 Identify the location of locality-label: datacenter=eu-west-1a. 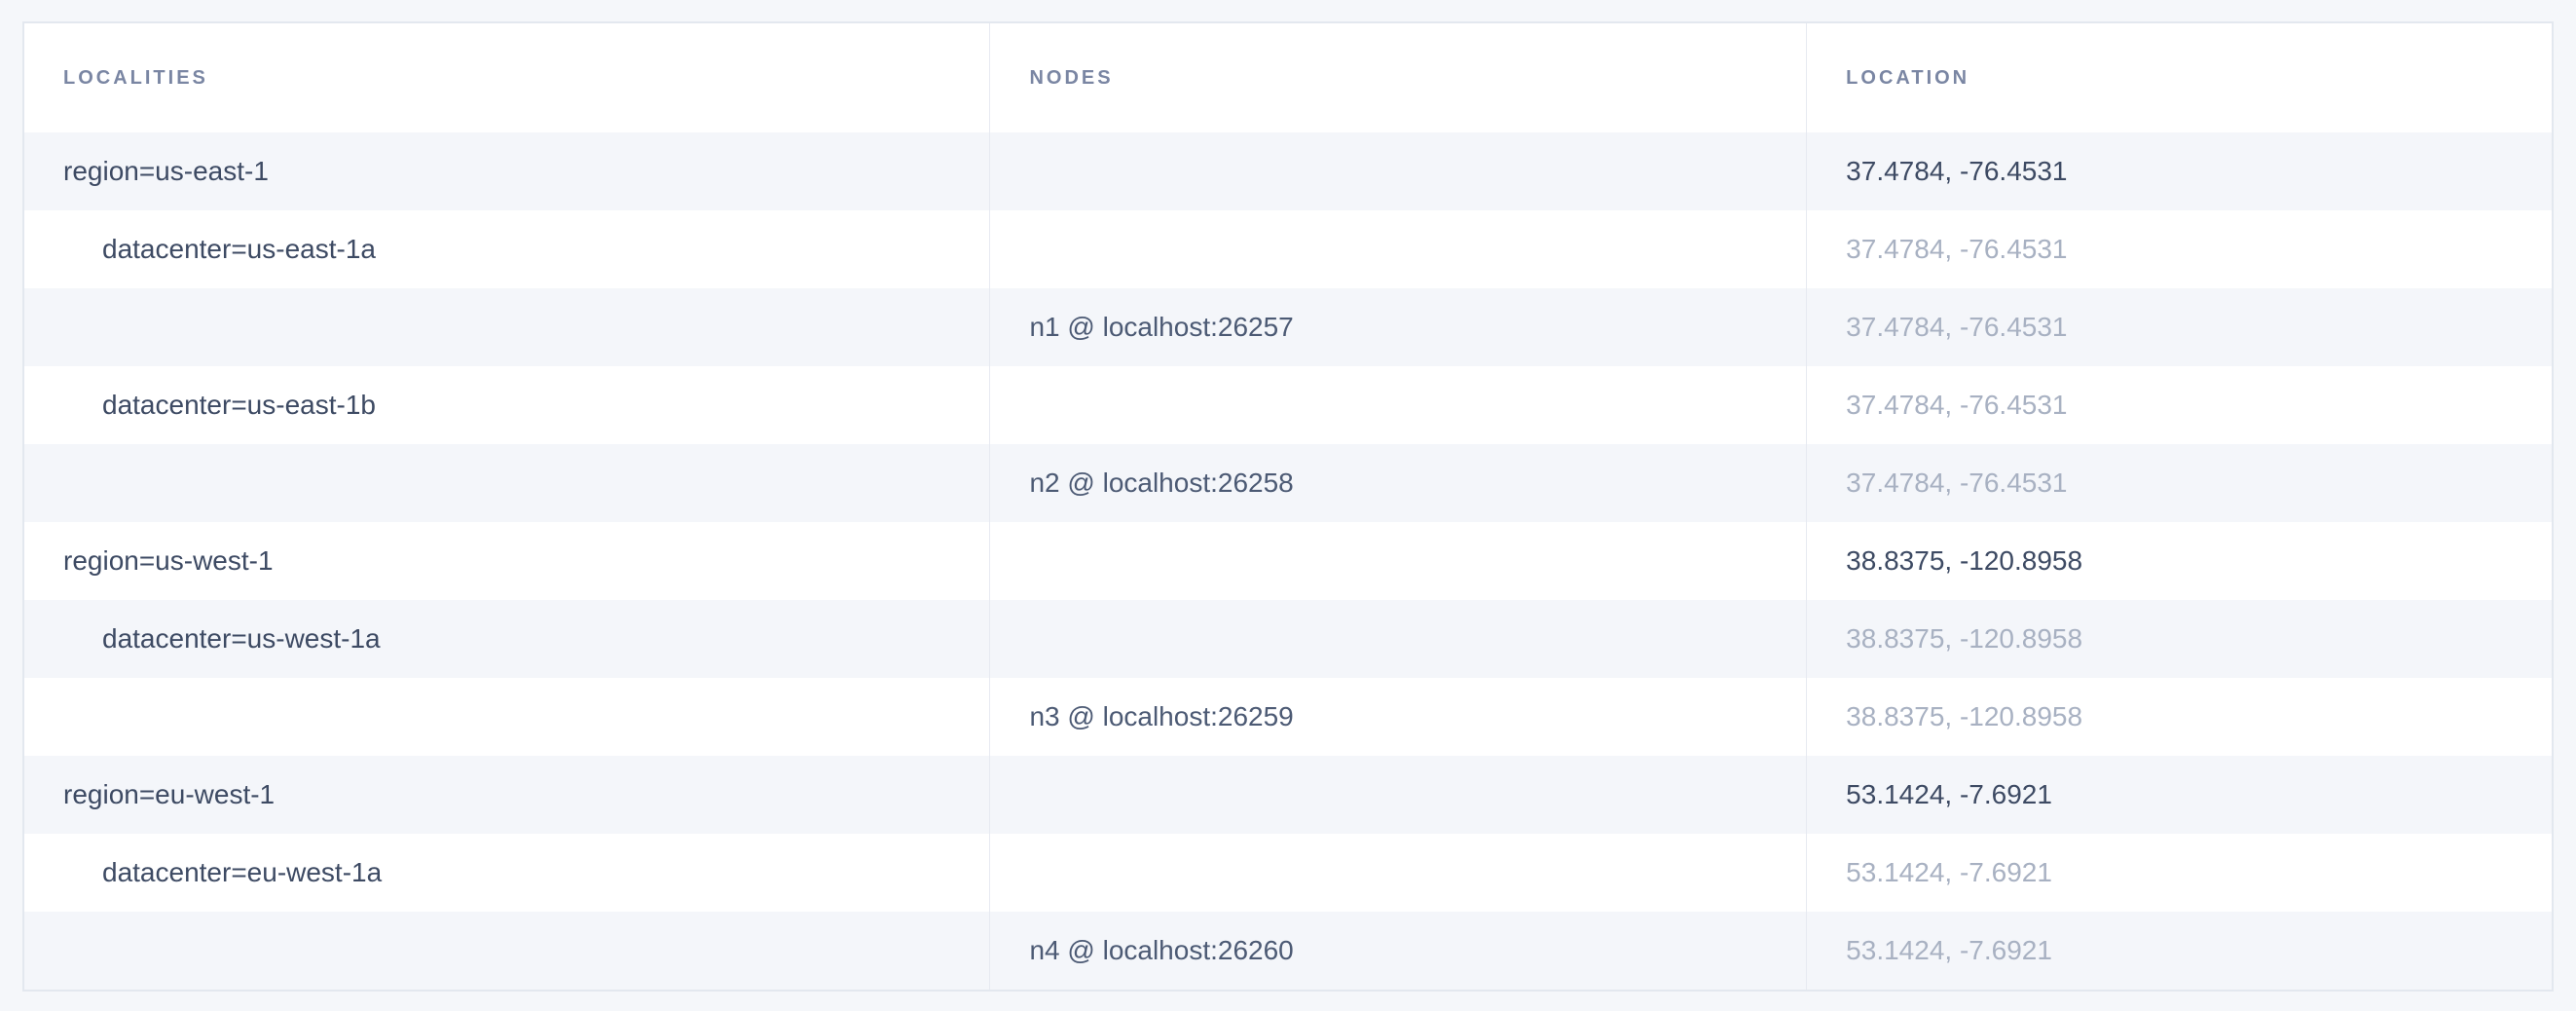
(242, 872).